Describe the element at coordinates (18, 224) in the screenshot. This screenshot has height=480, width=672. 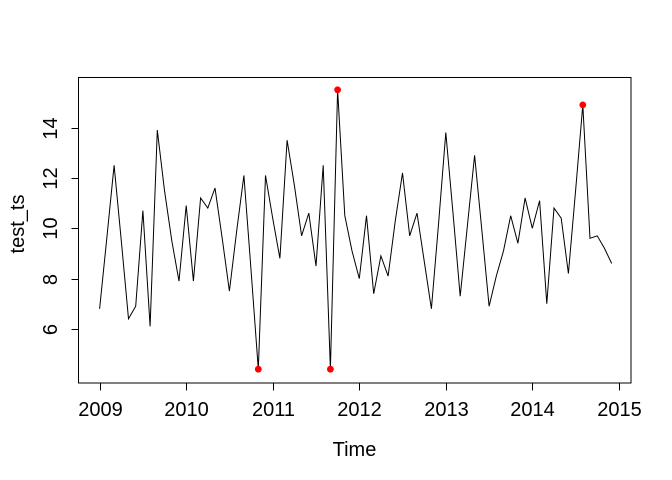
I see `y-axis-title: test_ts` at that location.